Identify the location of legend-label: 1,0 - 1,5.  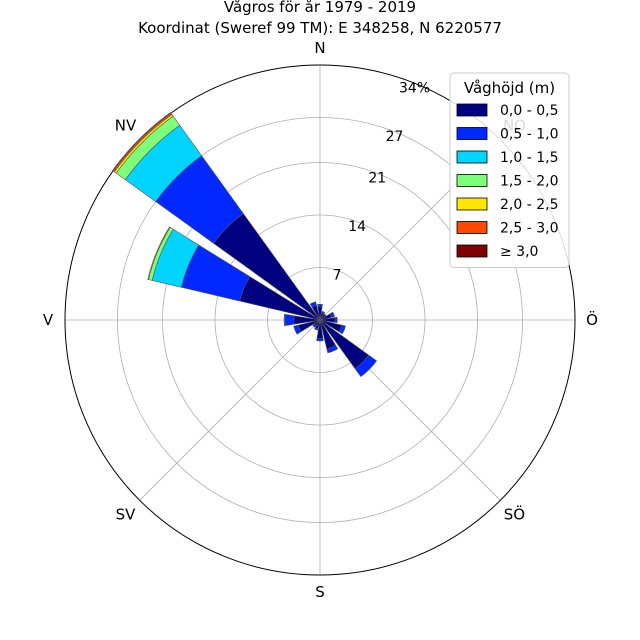
(529, 158).